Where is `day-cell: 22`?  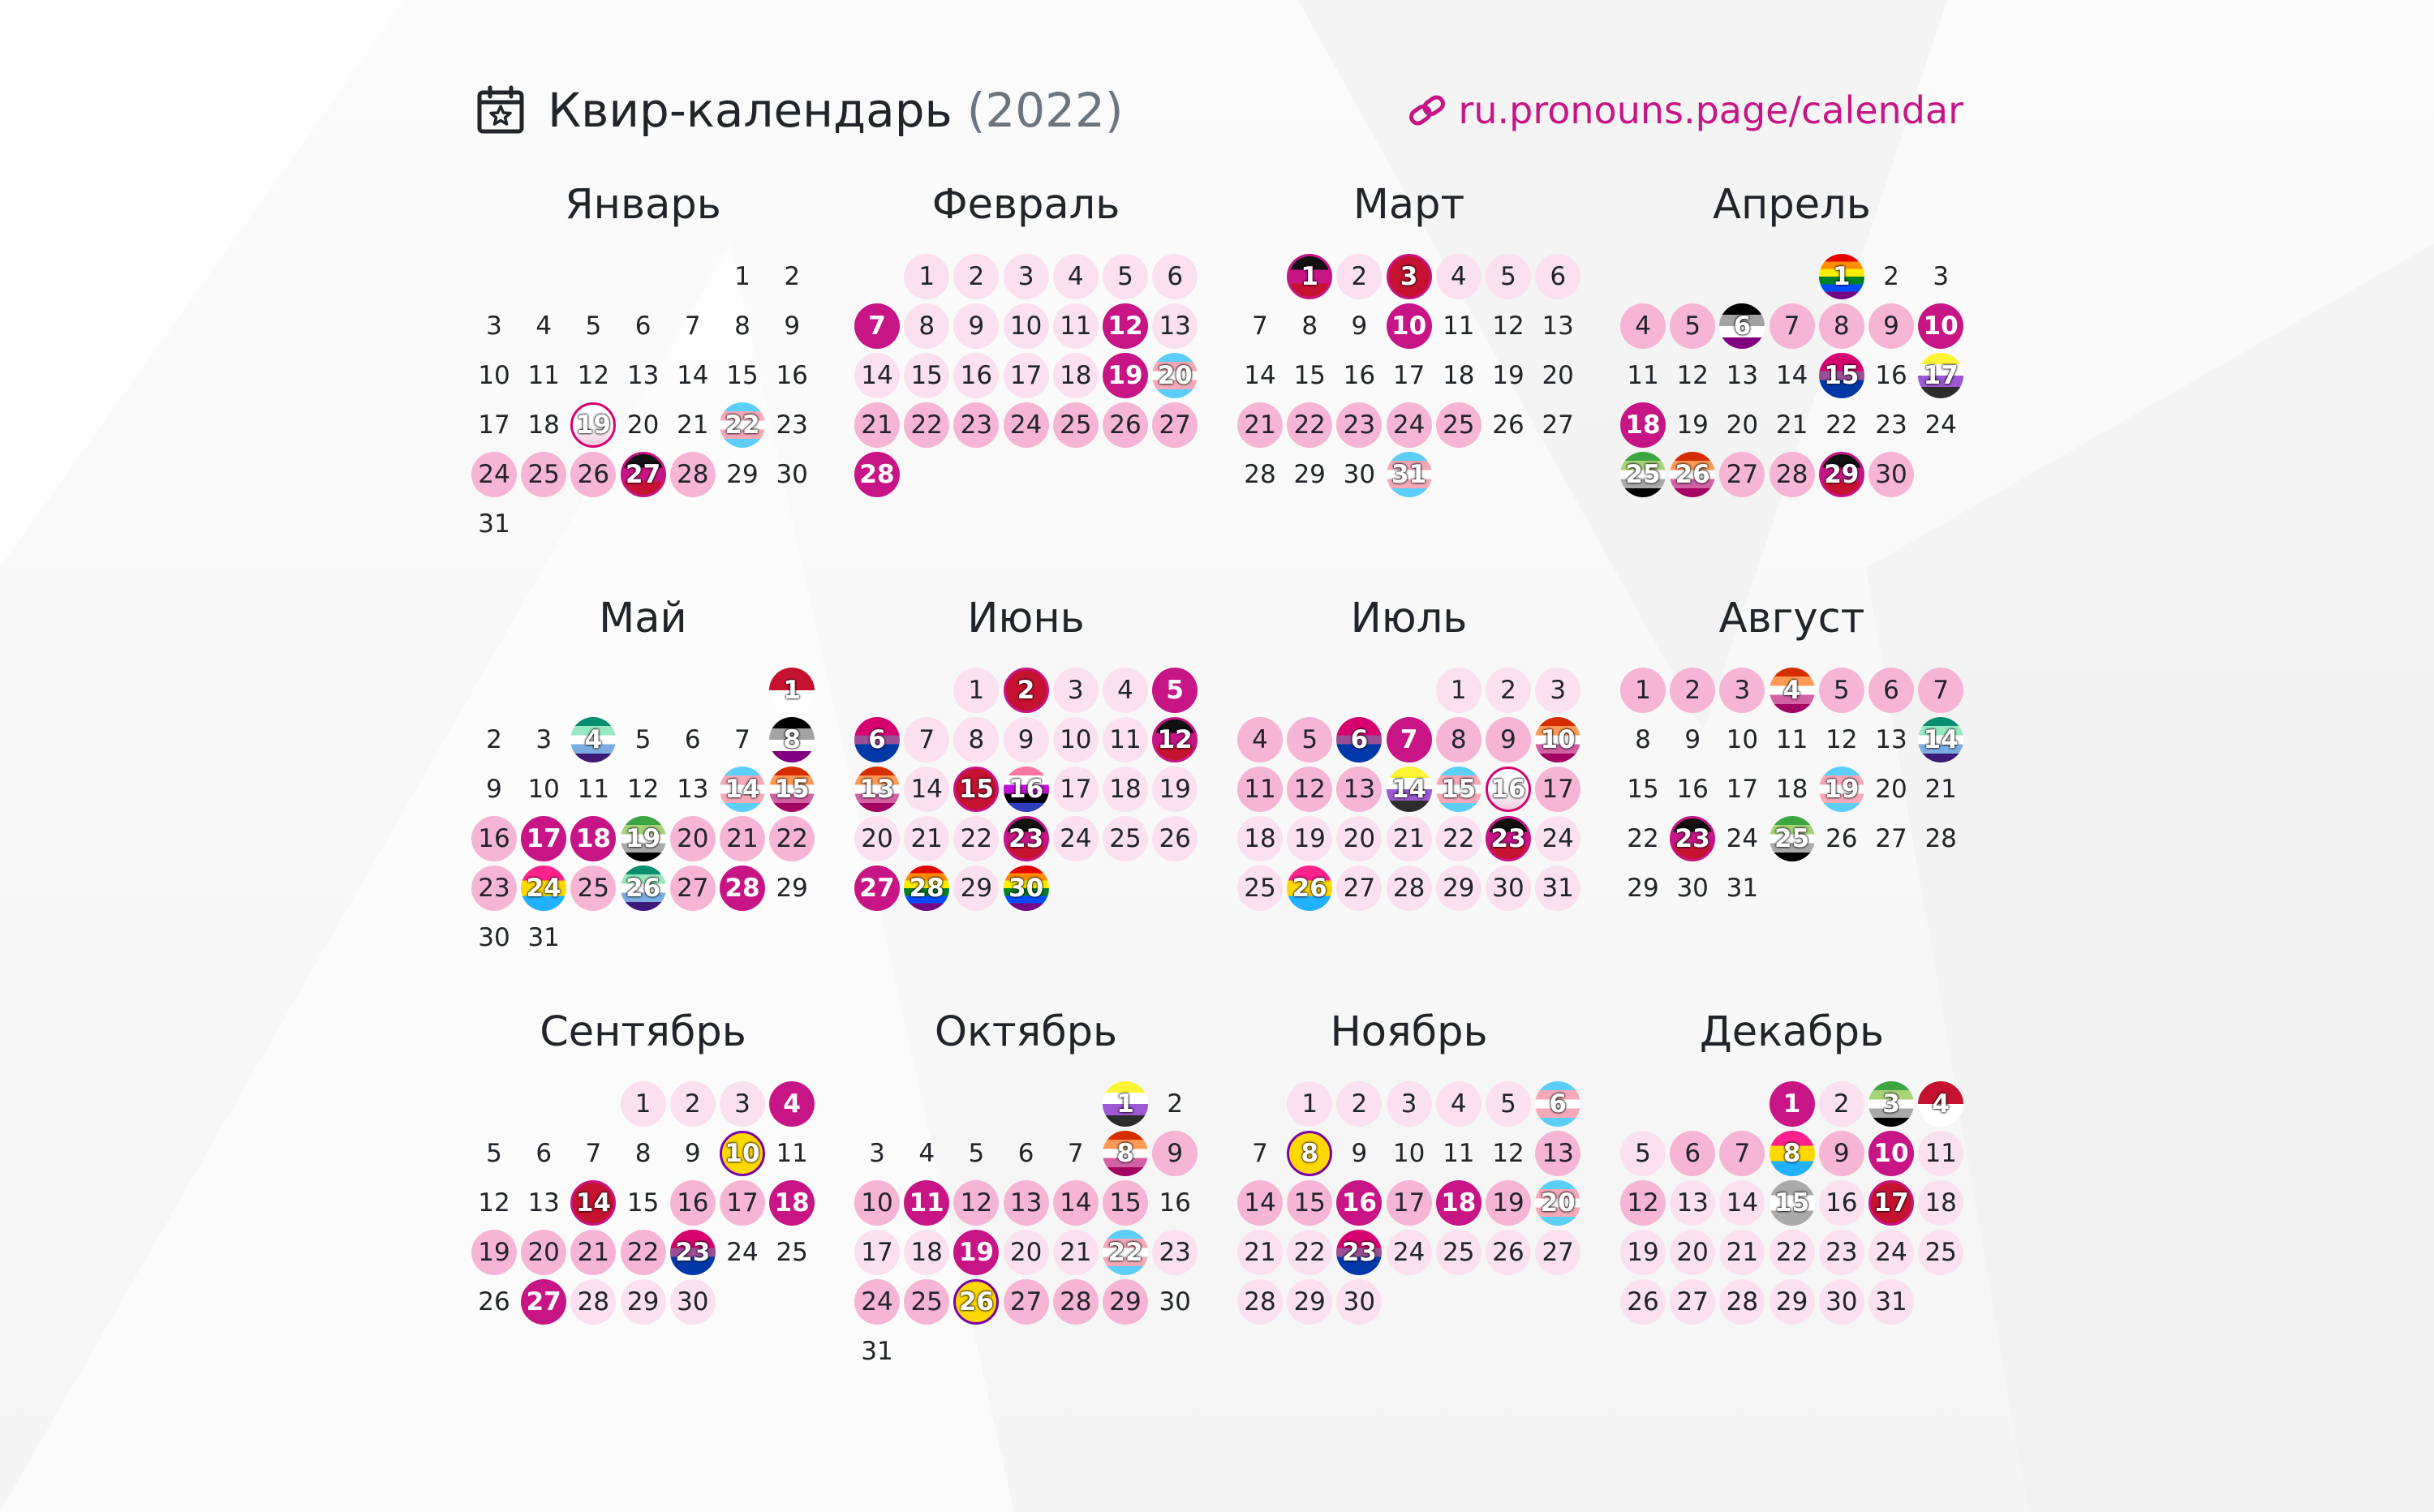 day-cell: 22 is located at coordinates (792, 838).